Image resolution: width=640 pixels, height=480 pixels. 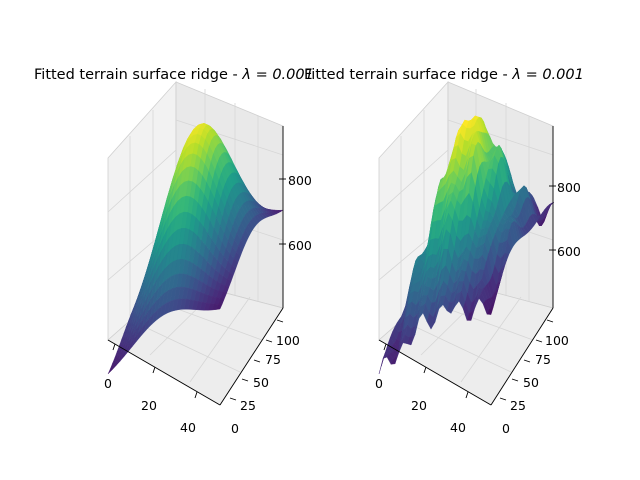 I want to click on surface-left, so click(x=195, y=249).